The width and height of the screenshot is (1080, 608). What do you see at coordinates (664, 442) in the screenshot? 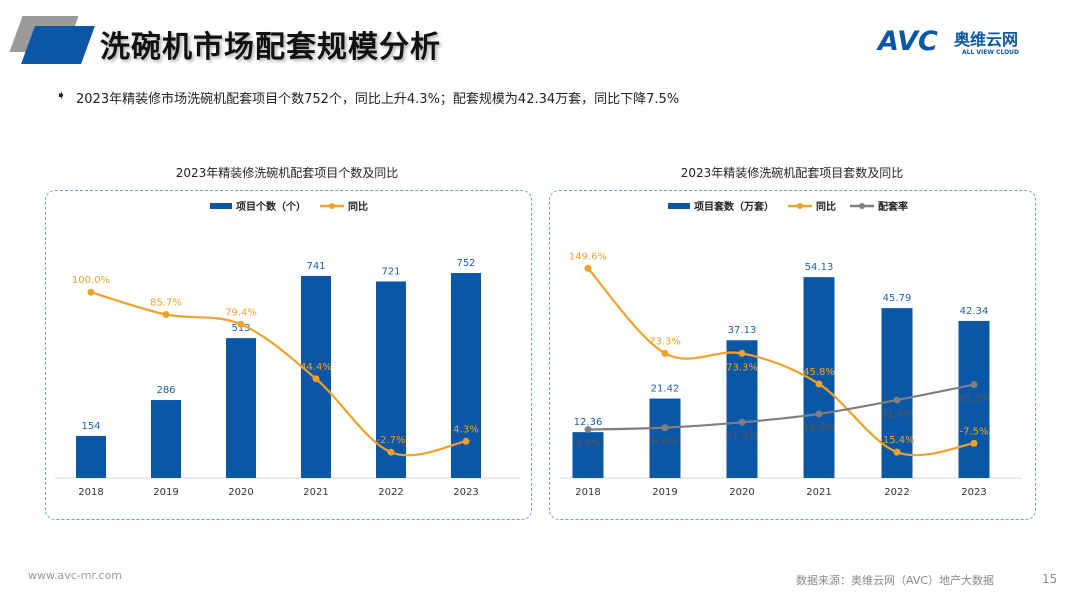
I see `line-value-label: 6.6%` at bounding box center [664, 442].